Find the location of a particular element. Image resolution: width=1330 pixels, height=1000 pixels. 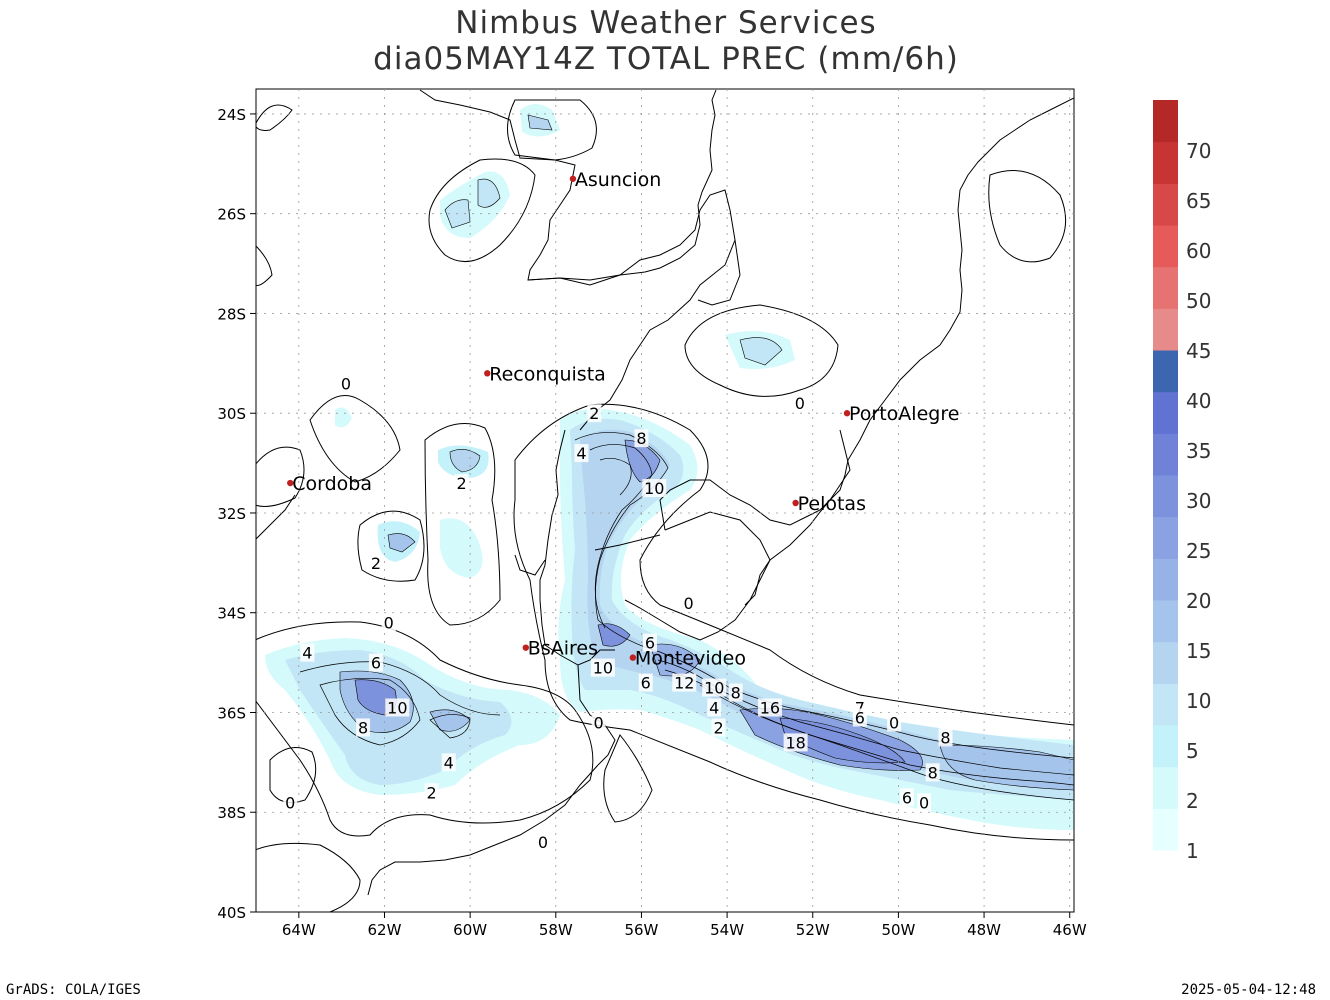

lon-tick-label: 48W is located at coordinates (984, 930).